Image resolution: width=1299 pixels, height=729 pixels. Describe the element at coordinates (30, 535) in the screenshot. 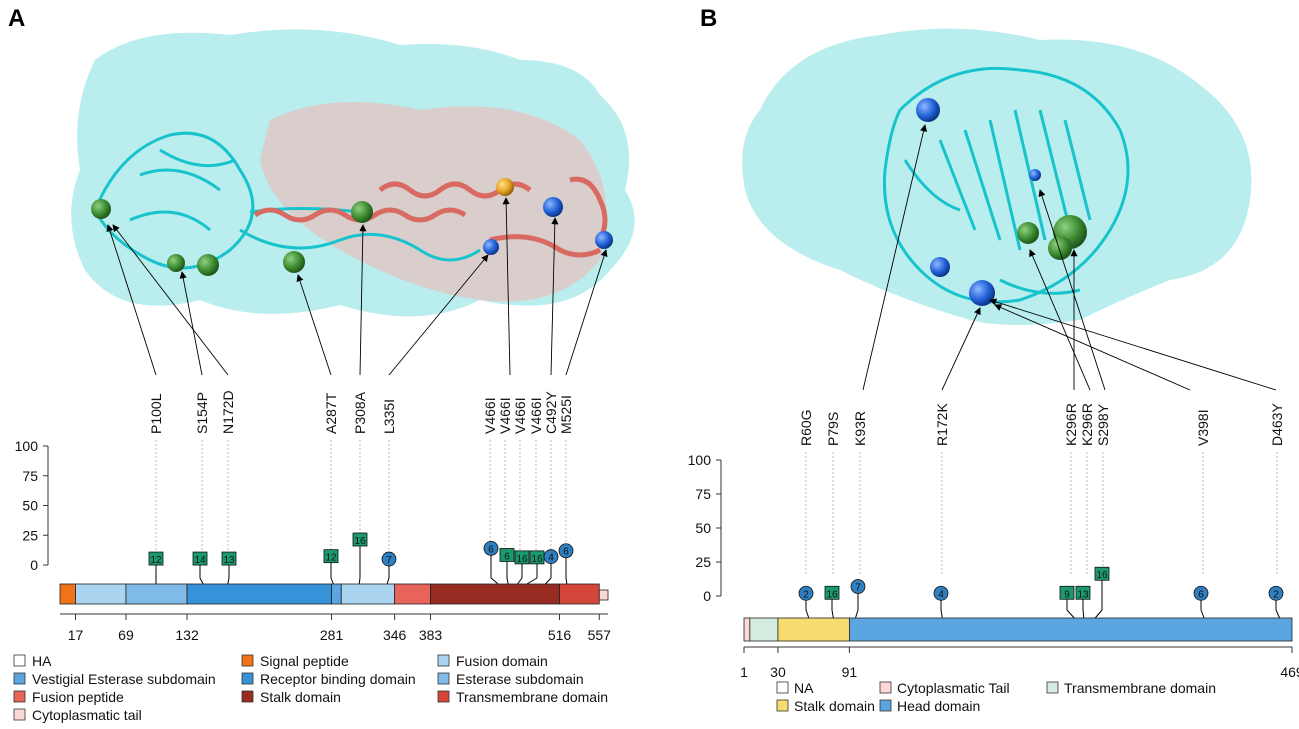

I see `y-tick-label: 25` at that location.